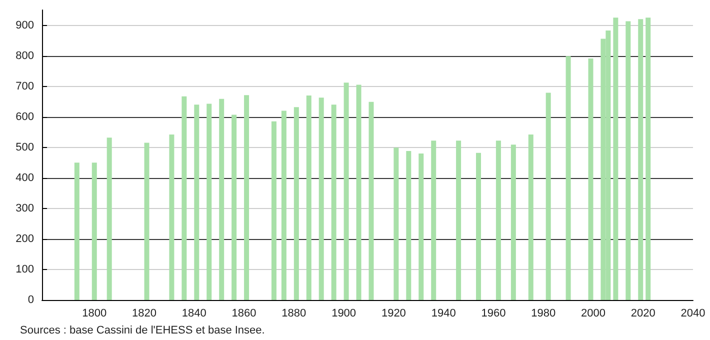  I want to click on x-tick-label: 1860, so click(244, 314).